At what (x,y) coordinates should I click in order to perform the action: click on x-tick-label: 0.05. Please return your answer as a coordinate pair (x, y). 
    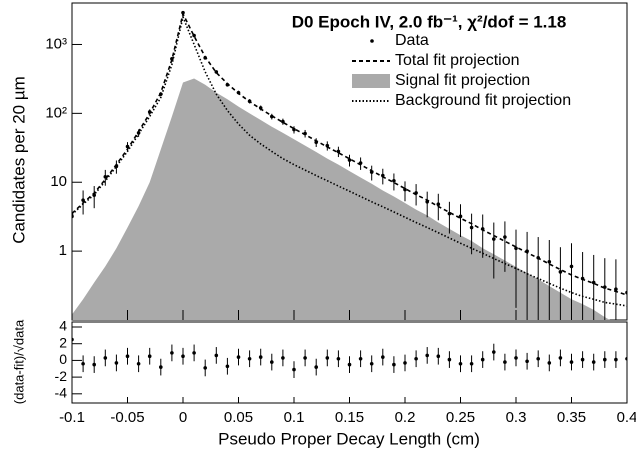
    Looking at the image, I should click on (238, 417).